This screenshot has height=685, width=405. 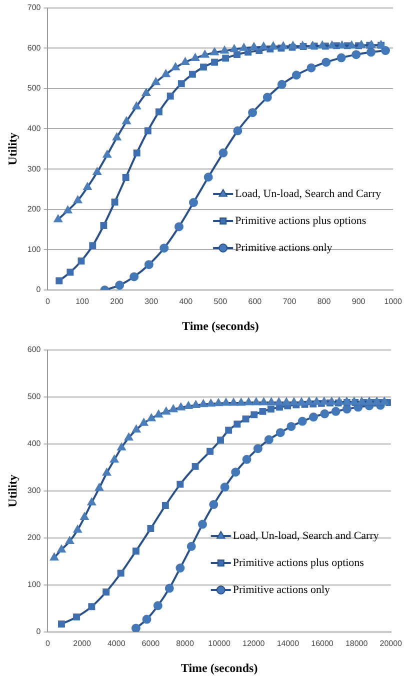 What do you see at coordinates (289, 301) in the screenshot?
I see `x-tick-label: 700` at bounding box center [289, 301].